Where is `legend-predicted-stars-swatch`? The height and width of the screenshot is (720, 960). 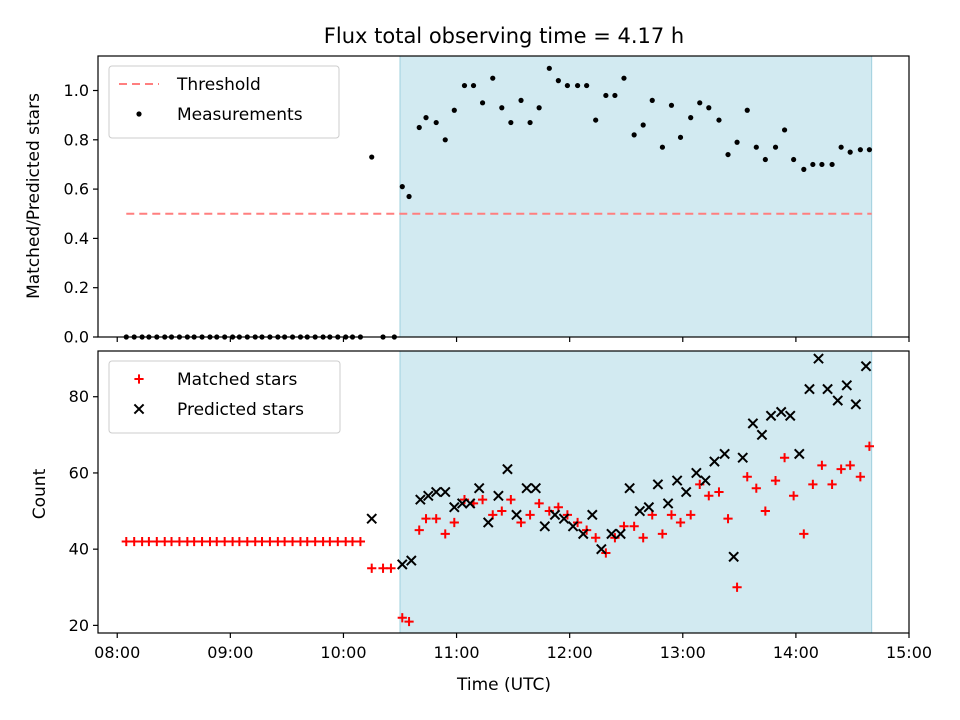
legend-predicted-stars-swatch is located at coordinates (139, 409).